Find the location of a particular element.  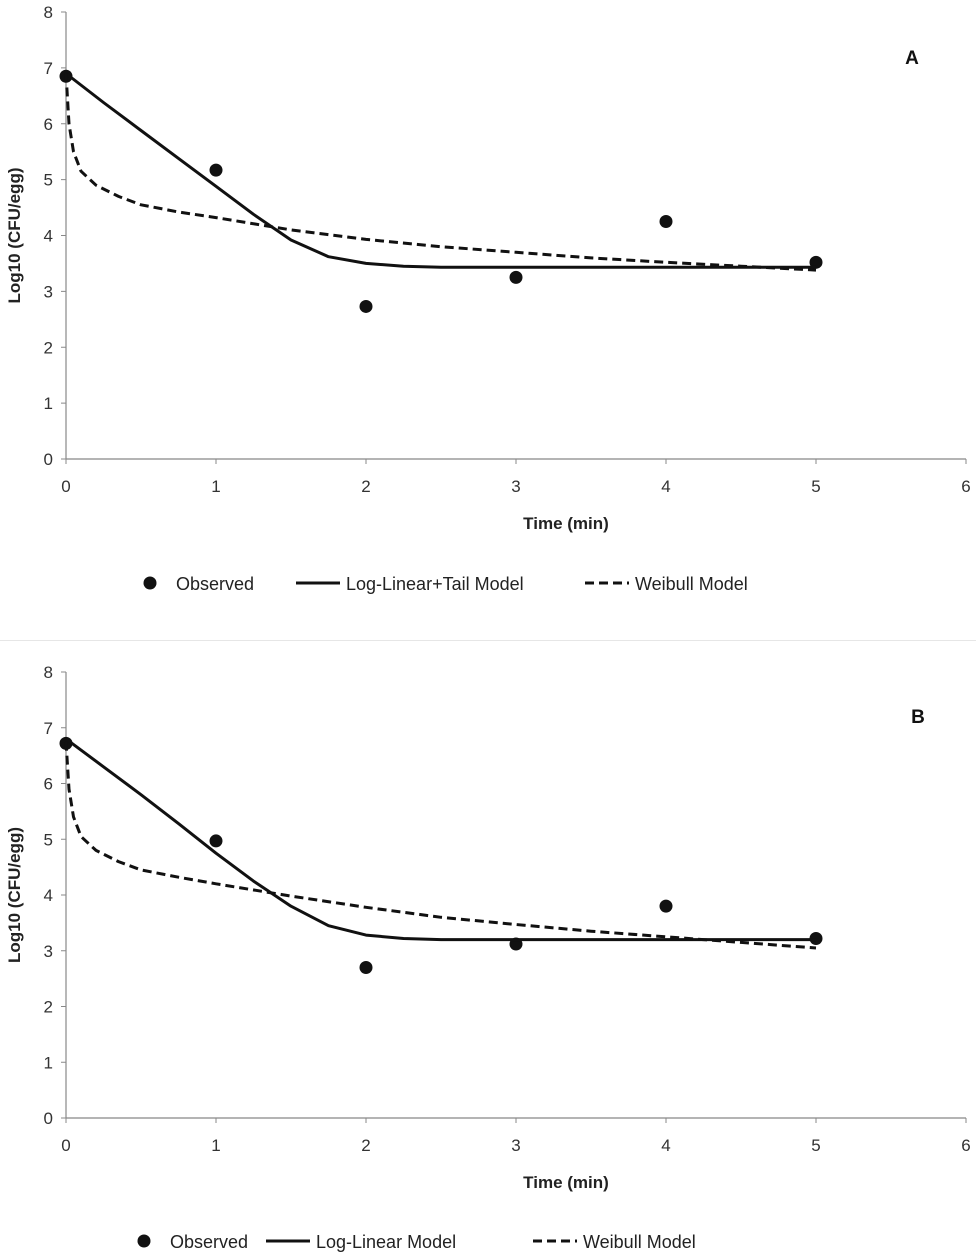

legend-label: Log-Linear Model is located at coordinates (386, 1242).